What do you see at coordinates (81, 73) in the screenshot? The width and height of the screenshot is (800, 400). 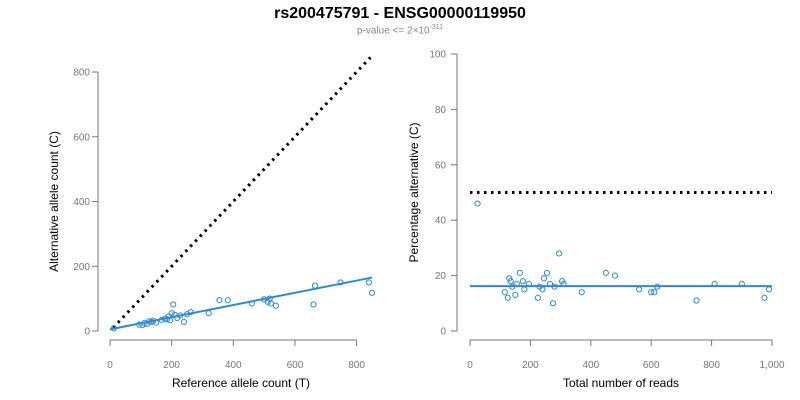 I see `p0-y-tick-label: 800` at bounding box center [81, 73].